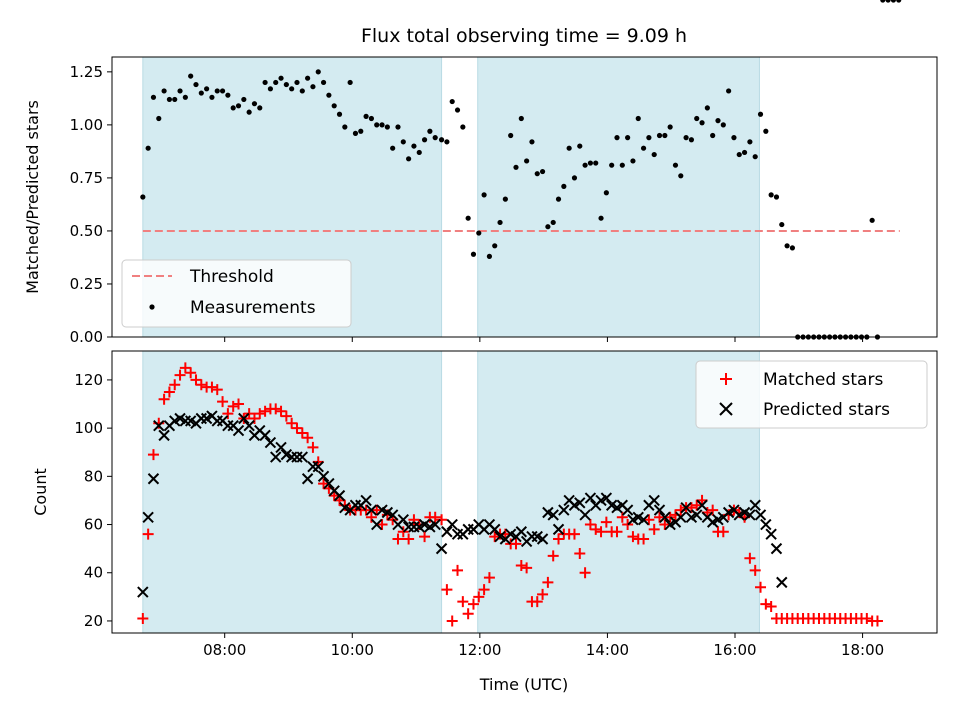  What do you see at coordinates (40, 492) in the screenshot?
I see `bottom-y-axis-label: Count` at bounding box center [40, 492].